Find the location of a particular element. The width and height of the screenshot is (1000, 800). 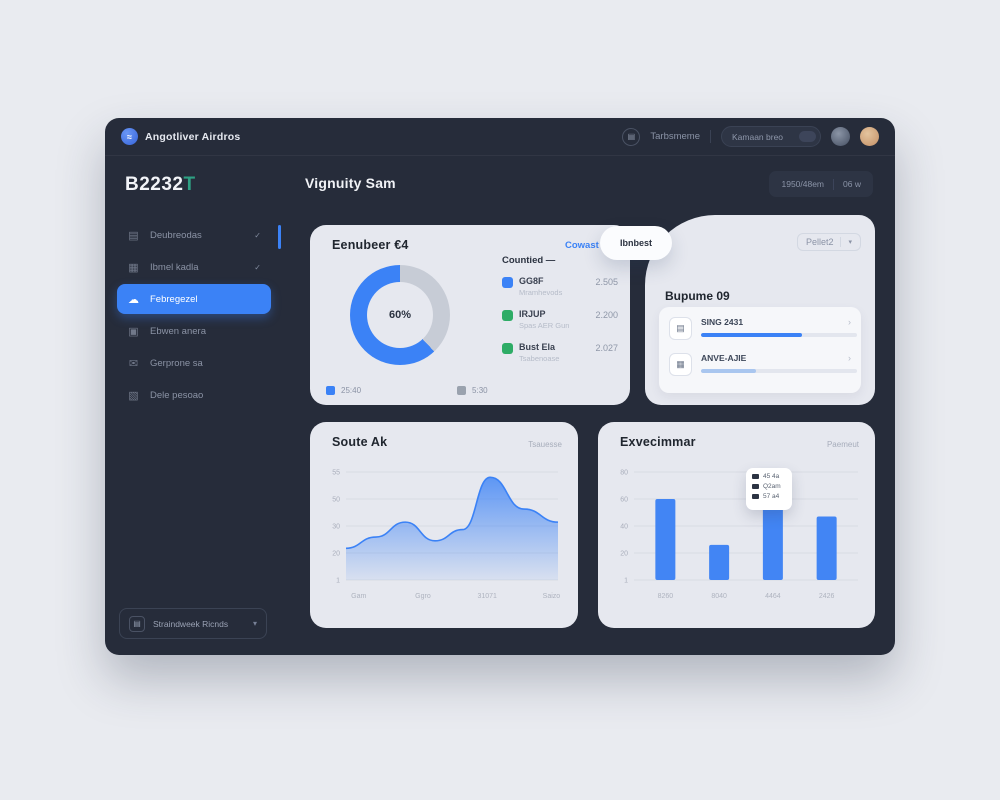

nav-icon: ▧ is located at coordinates (133, 395).